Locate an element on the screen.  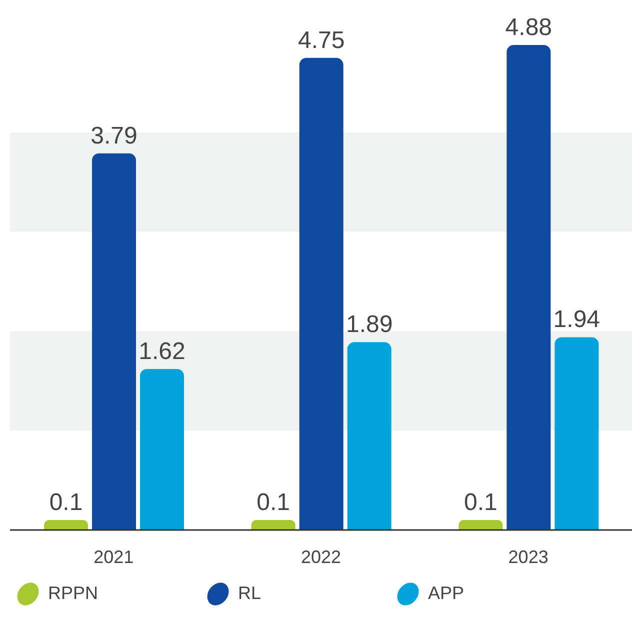
x-tick-label: 2022 is located at coordinates (321, 556).